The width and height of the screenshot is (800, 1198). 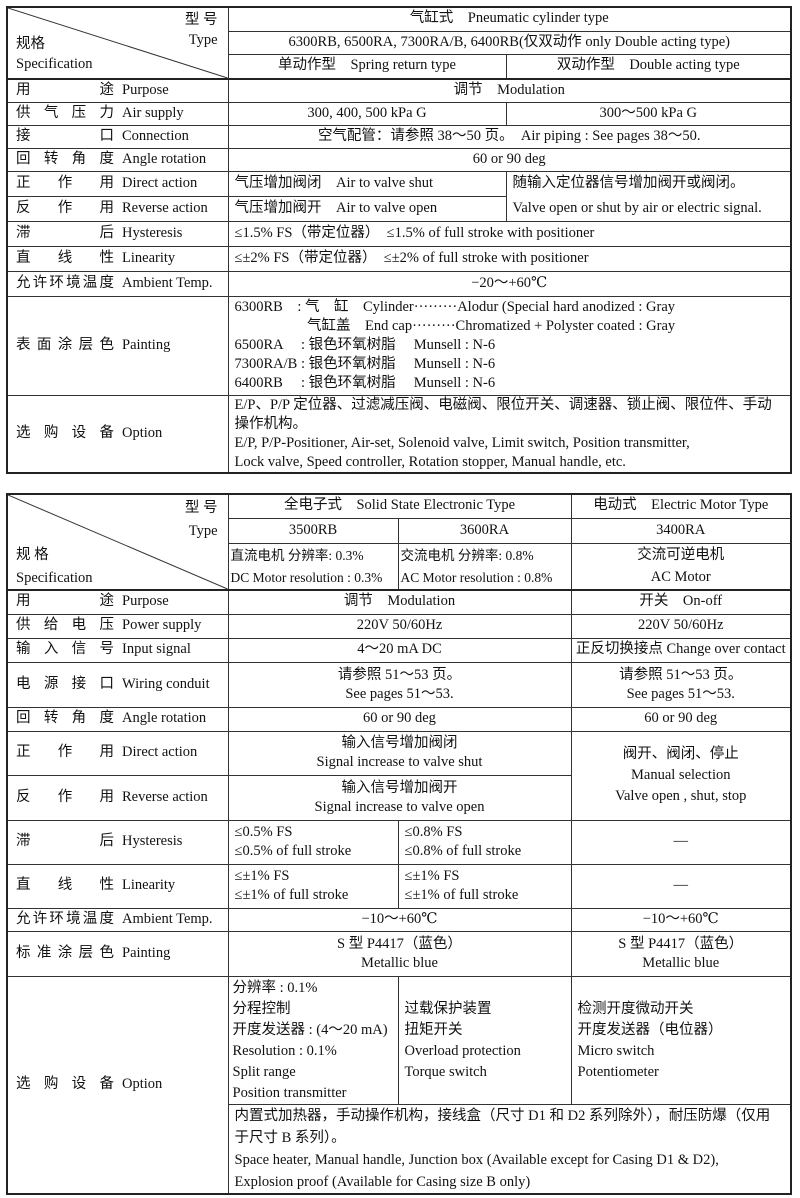 What do you see at coordinates (399, 797) in the screenshot?
I see `reverse-solid: 输入信号增加阀开 Signal increase to valve open` at bounding box center [399, 797].